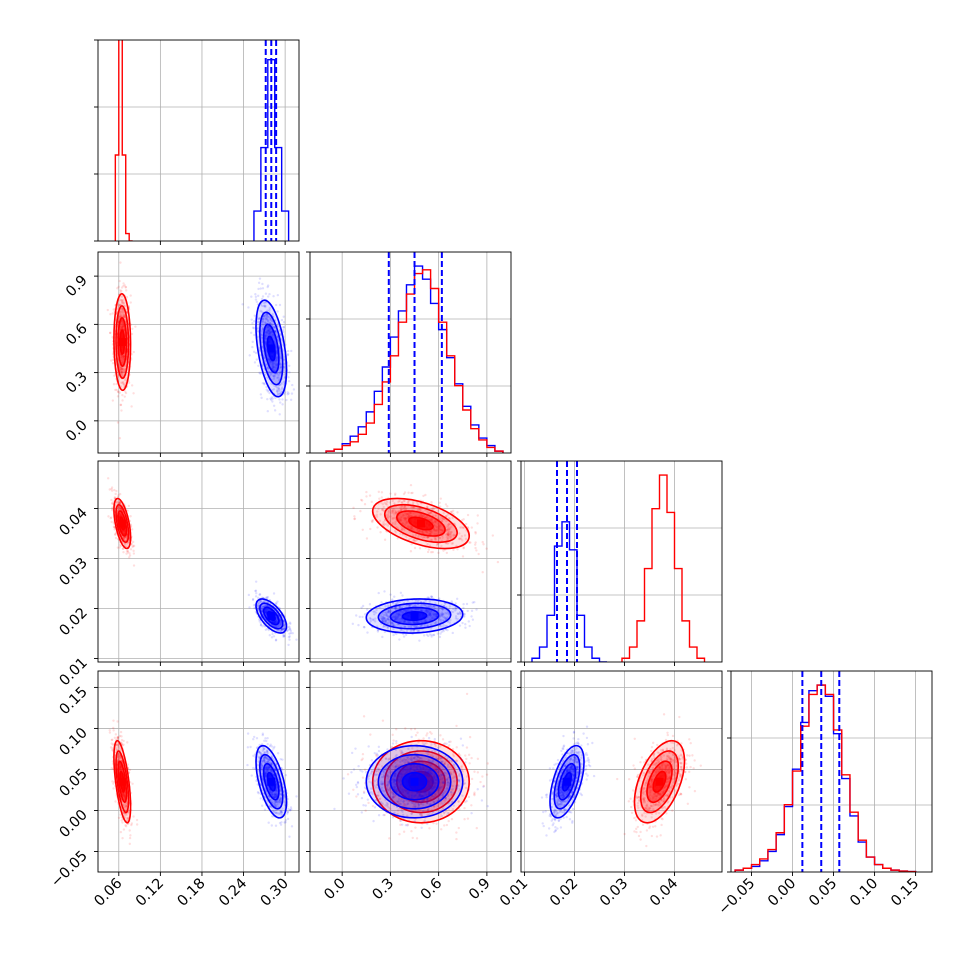  I want to click on density-peak, so click(414, 616).